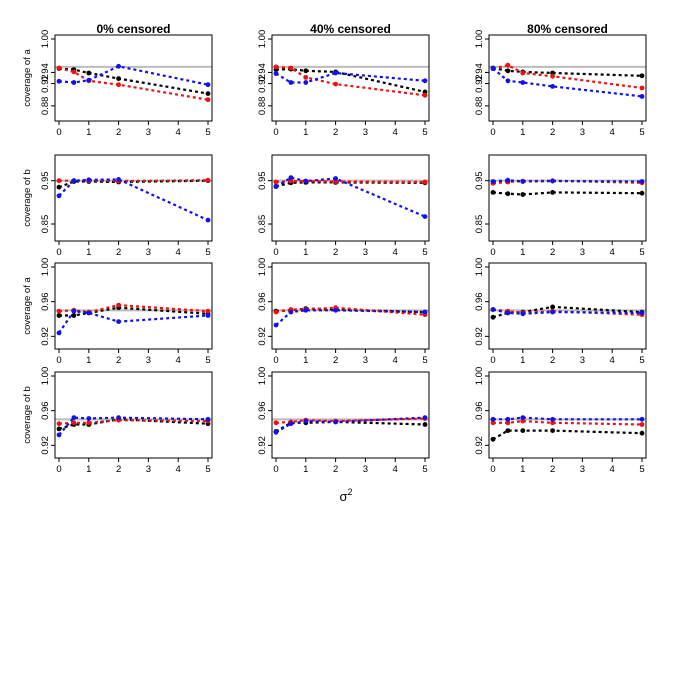 Image resolution: width=700 pixels, height=700 pixels. Describe the element at coordinates (27, 306) in the screenshot. I see `y-axis-label-row-3: coverage of a` at that location.